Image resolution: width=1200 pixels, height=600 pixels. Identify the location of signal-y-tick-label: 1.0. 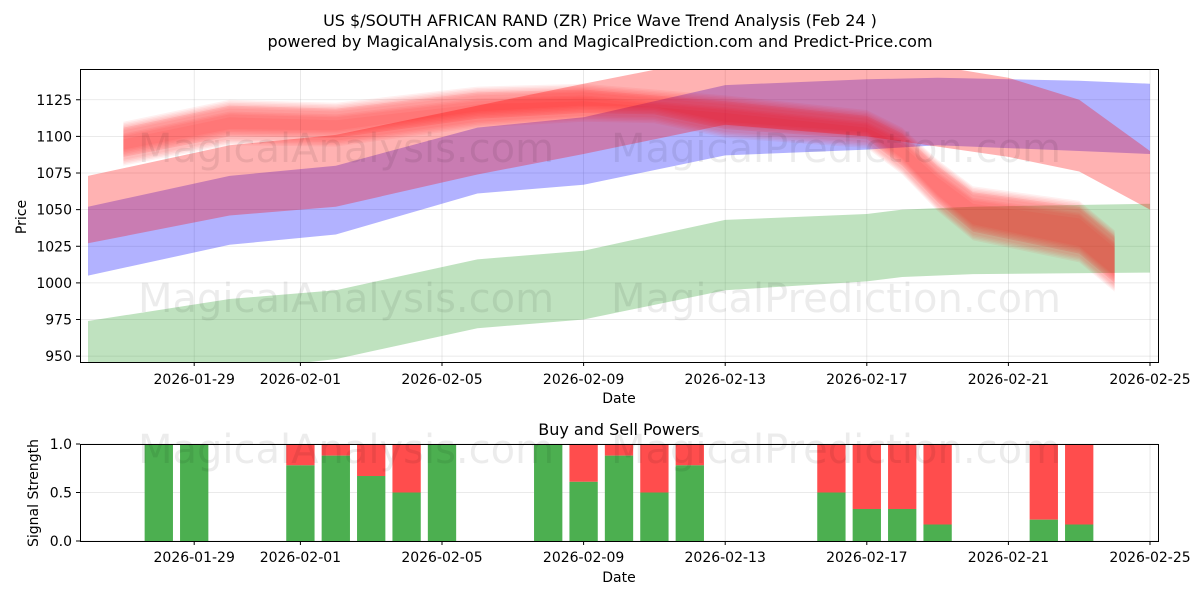
(61, 445).